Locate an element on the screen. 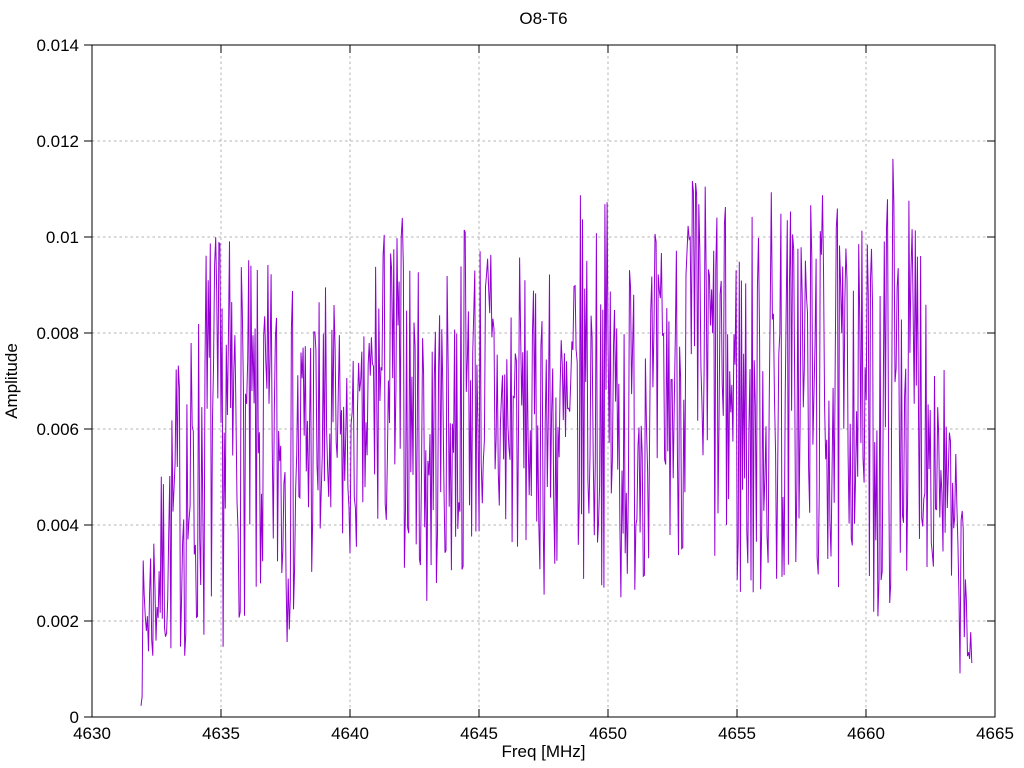 The height and width of the screenshot is (768, 1024). x-tick-label: 4640 is located at coordinates (350, 733).